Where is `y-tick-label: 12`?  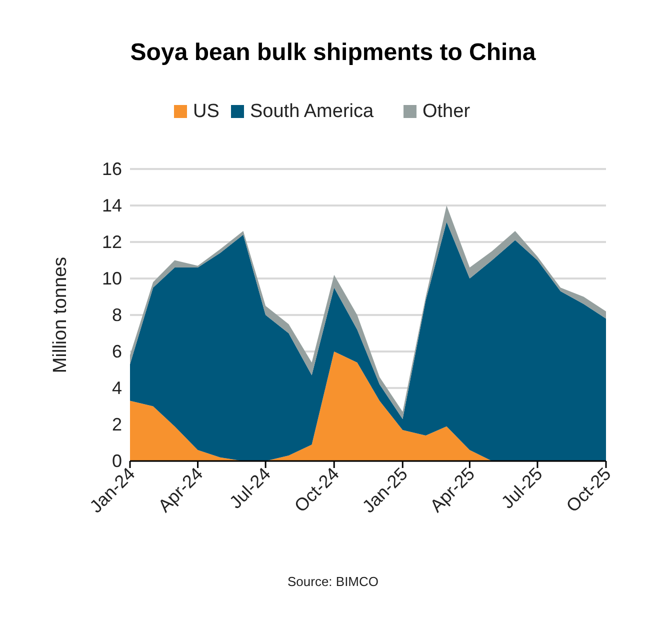 y-tick-label: 12 is located at coordinates (112, 242).